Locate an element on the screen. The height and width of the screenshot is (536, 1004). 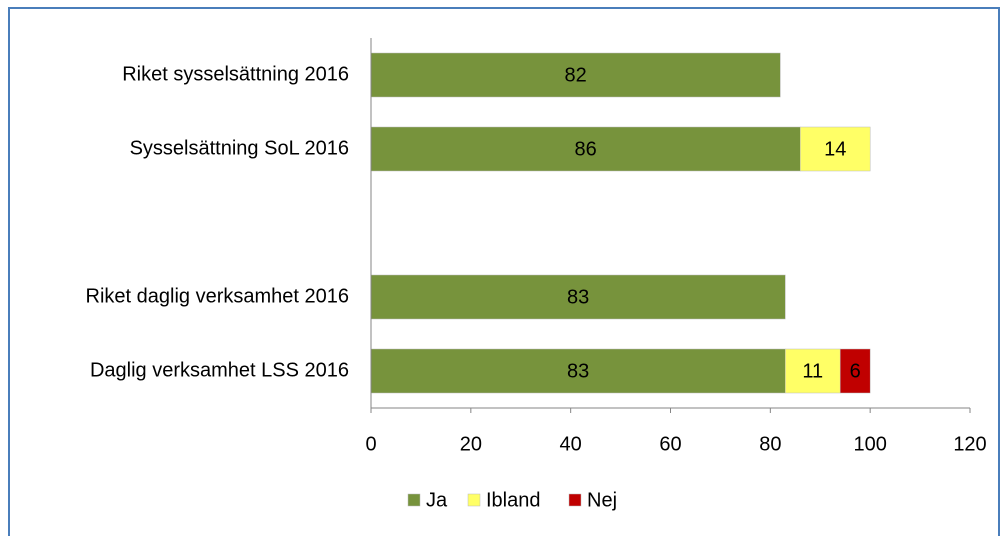
legend-label: Ibland is located at coordinates (513, 500).